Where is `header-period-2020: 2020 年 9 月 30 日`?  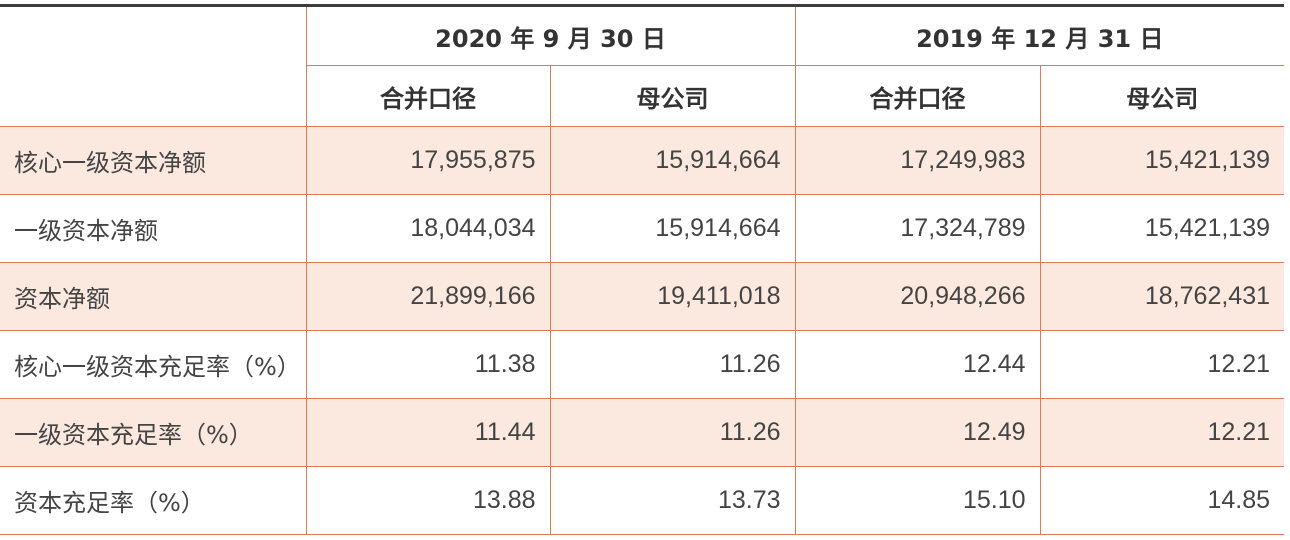
header-period-2020: 2020 年 9 月 30 日 is located at coordinates (551, 35).